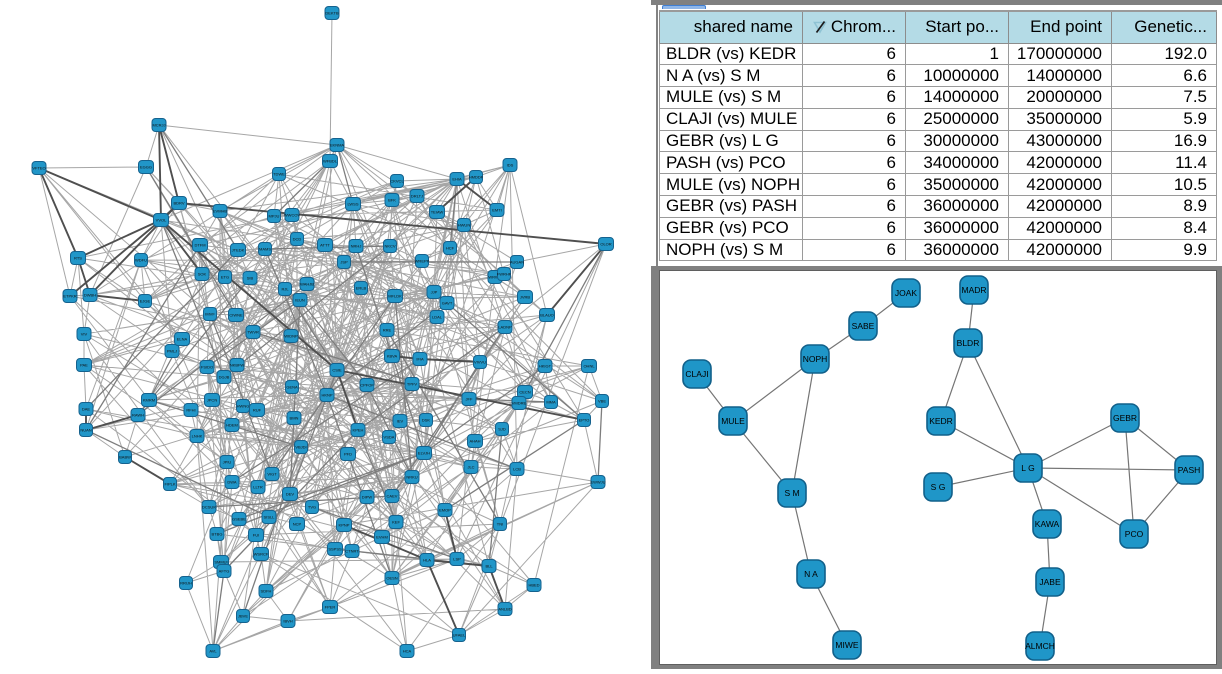  I want to click on svg-text: FUI, so click(256, 535).